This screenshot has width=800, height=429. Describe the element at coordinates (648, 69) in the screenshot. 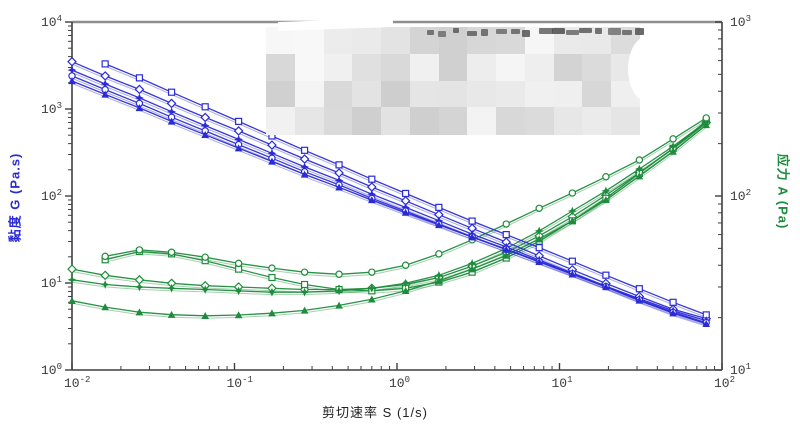

I see `mosaic-white-blob` at that location.